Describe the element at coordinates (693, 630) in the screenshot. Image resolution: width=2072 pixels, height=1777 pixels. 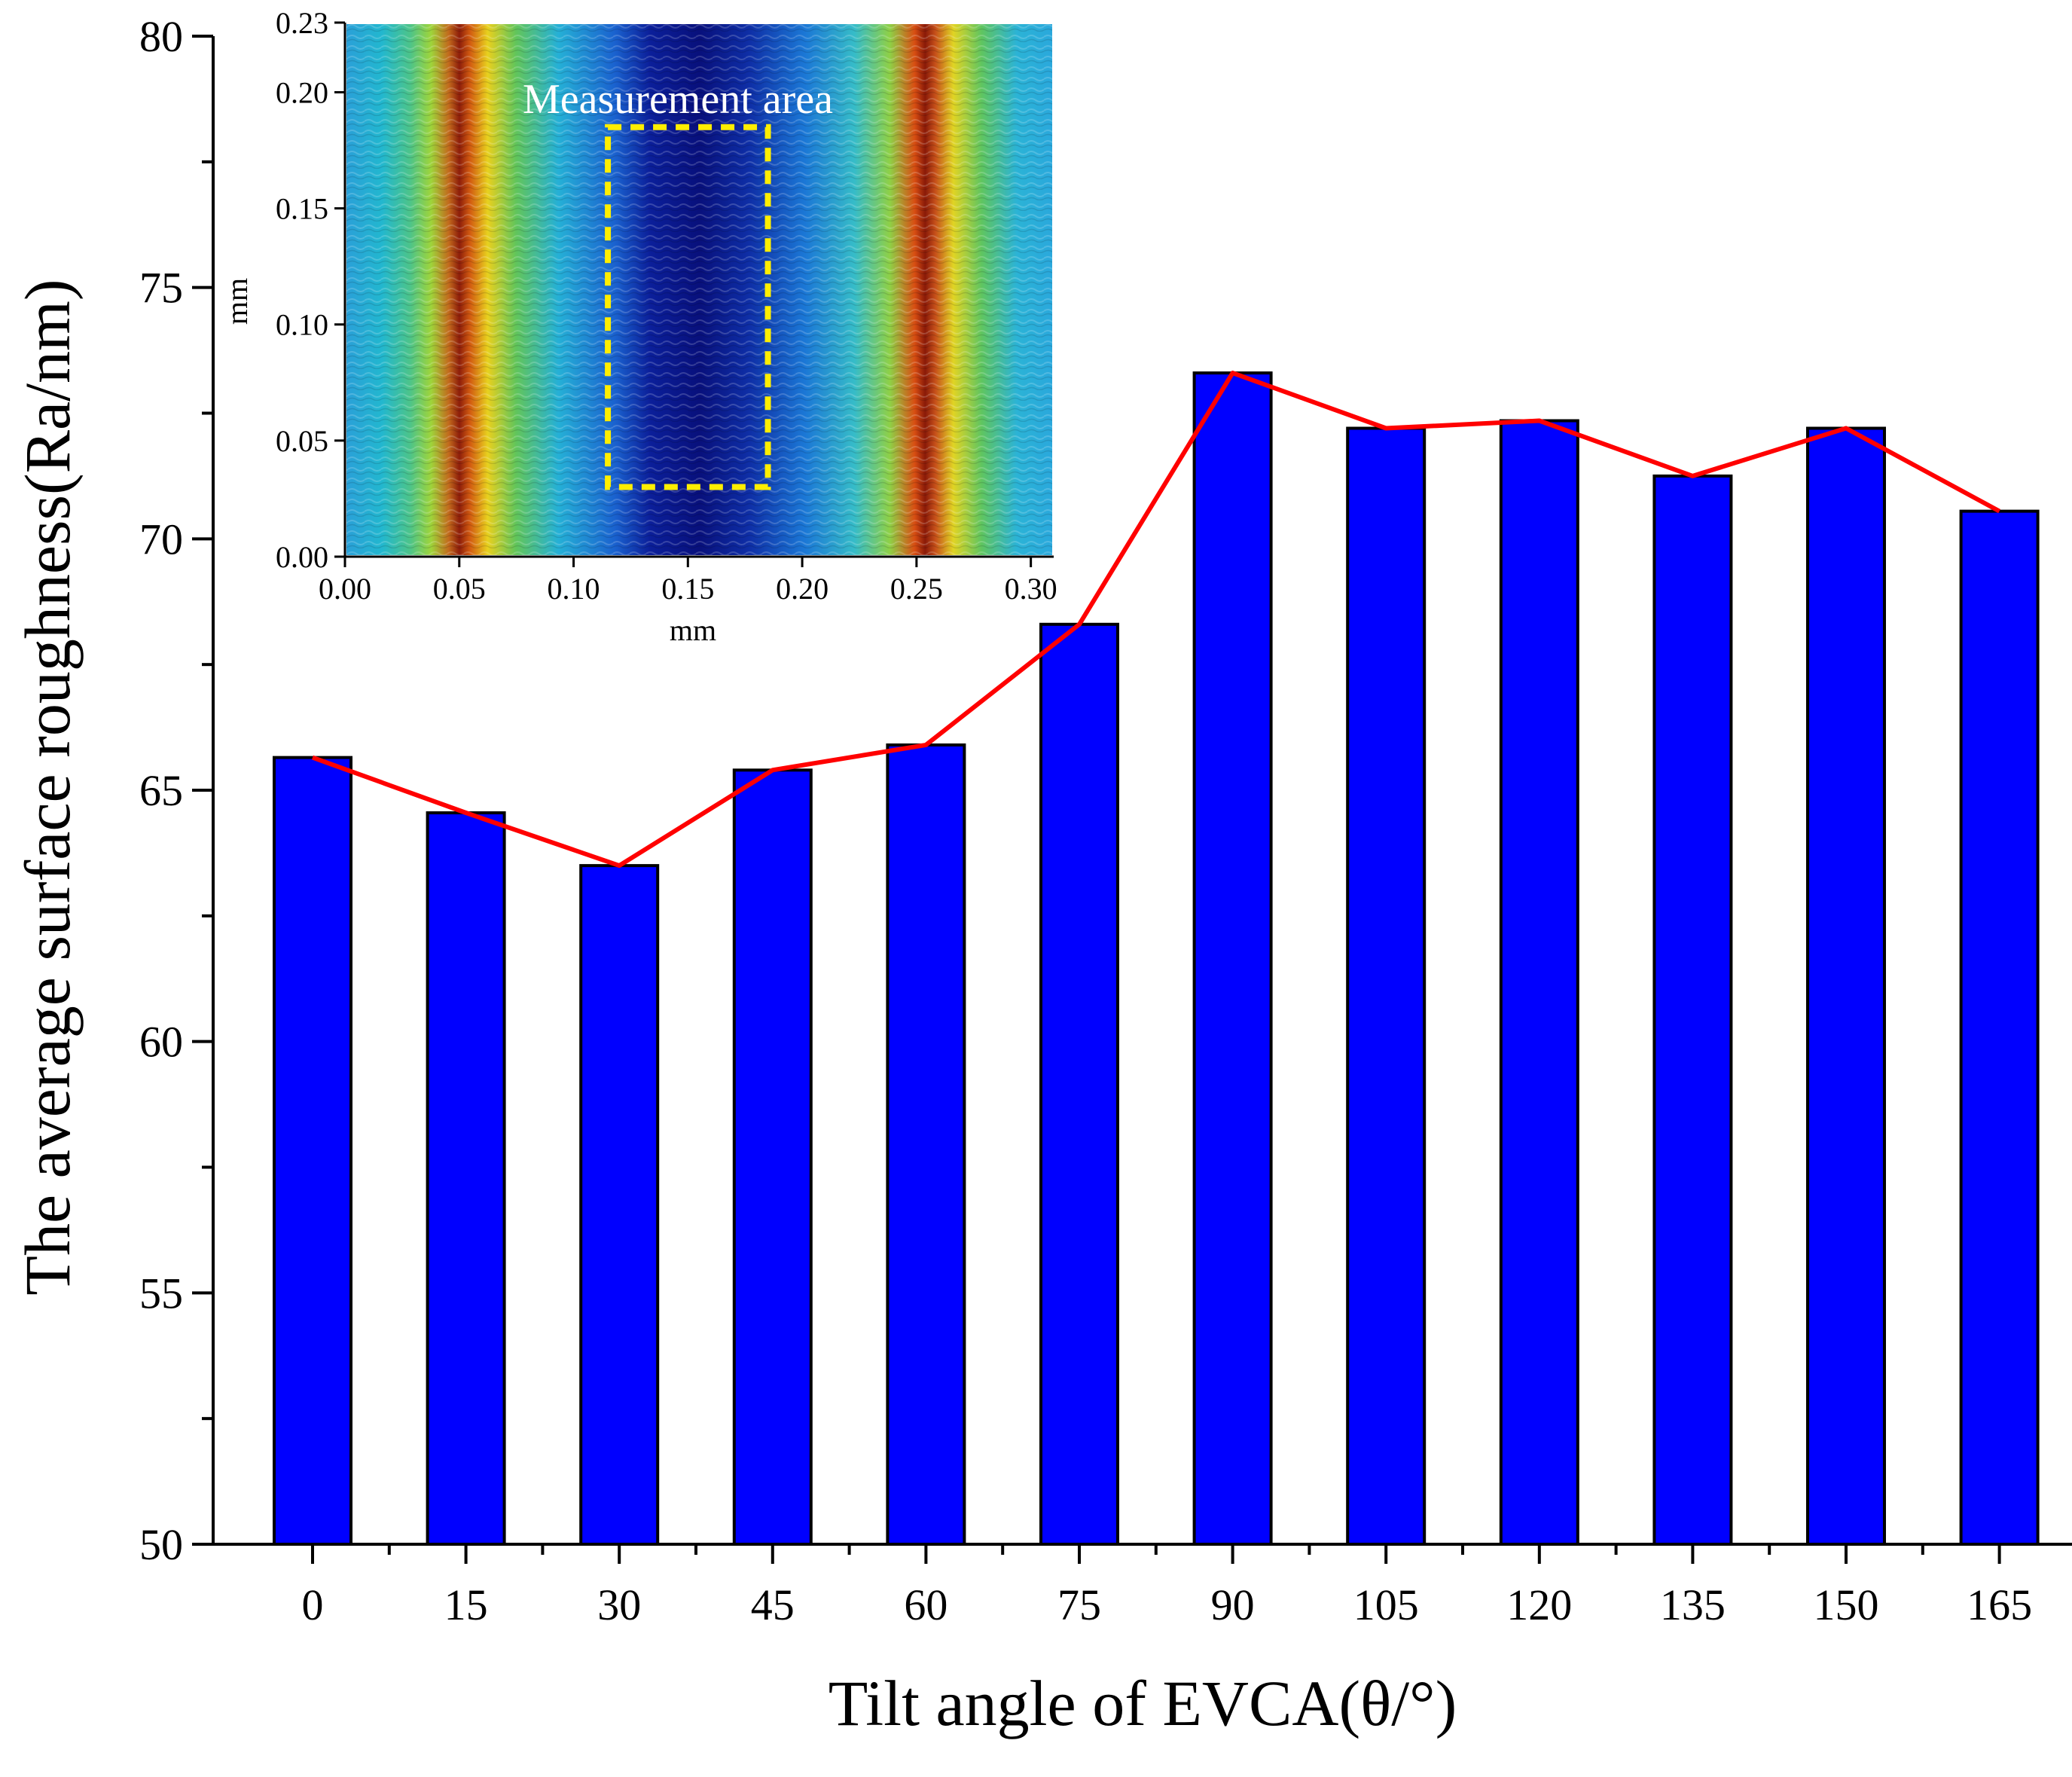
I see `inset-x-axis-title: mm` at that location.